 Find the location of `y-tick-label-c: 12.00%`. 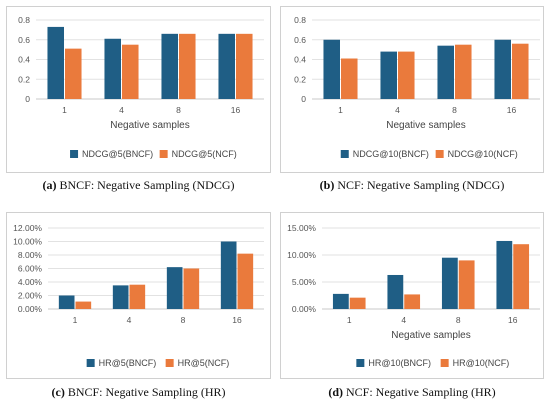

y-tick-label-c: 12.00% is located at coordinates (27, 228).